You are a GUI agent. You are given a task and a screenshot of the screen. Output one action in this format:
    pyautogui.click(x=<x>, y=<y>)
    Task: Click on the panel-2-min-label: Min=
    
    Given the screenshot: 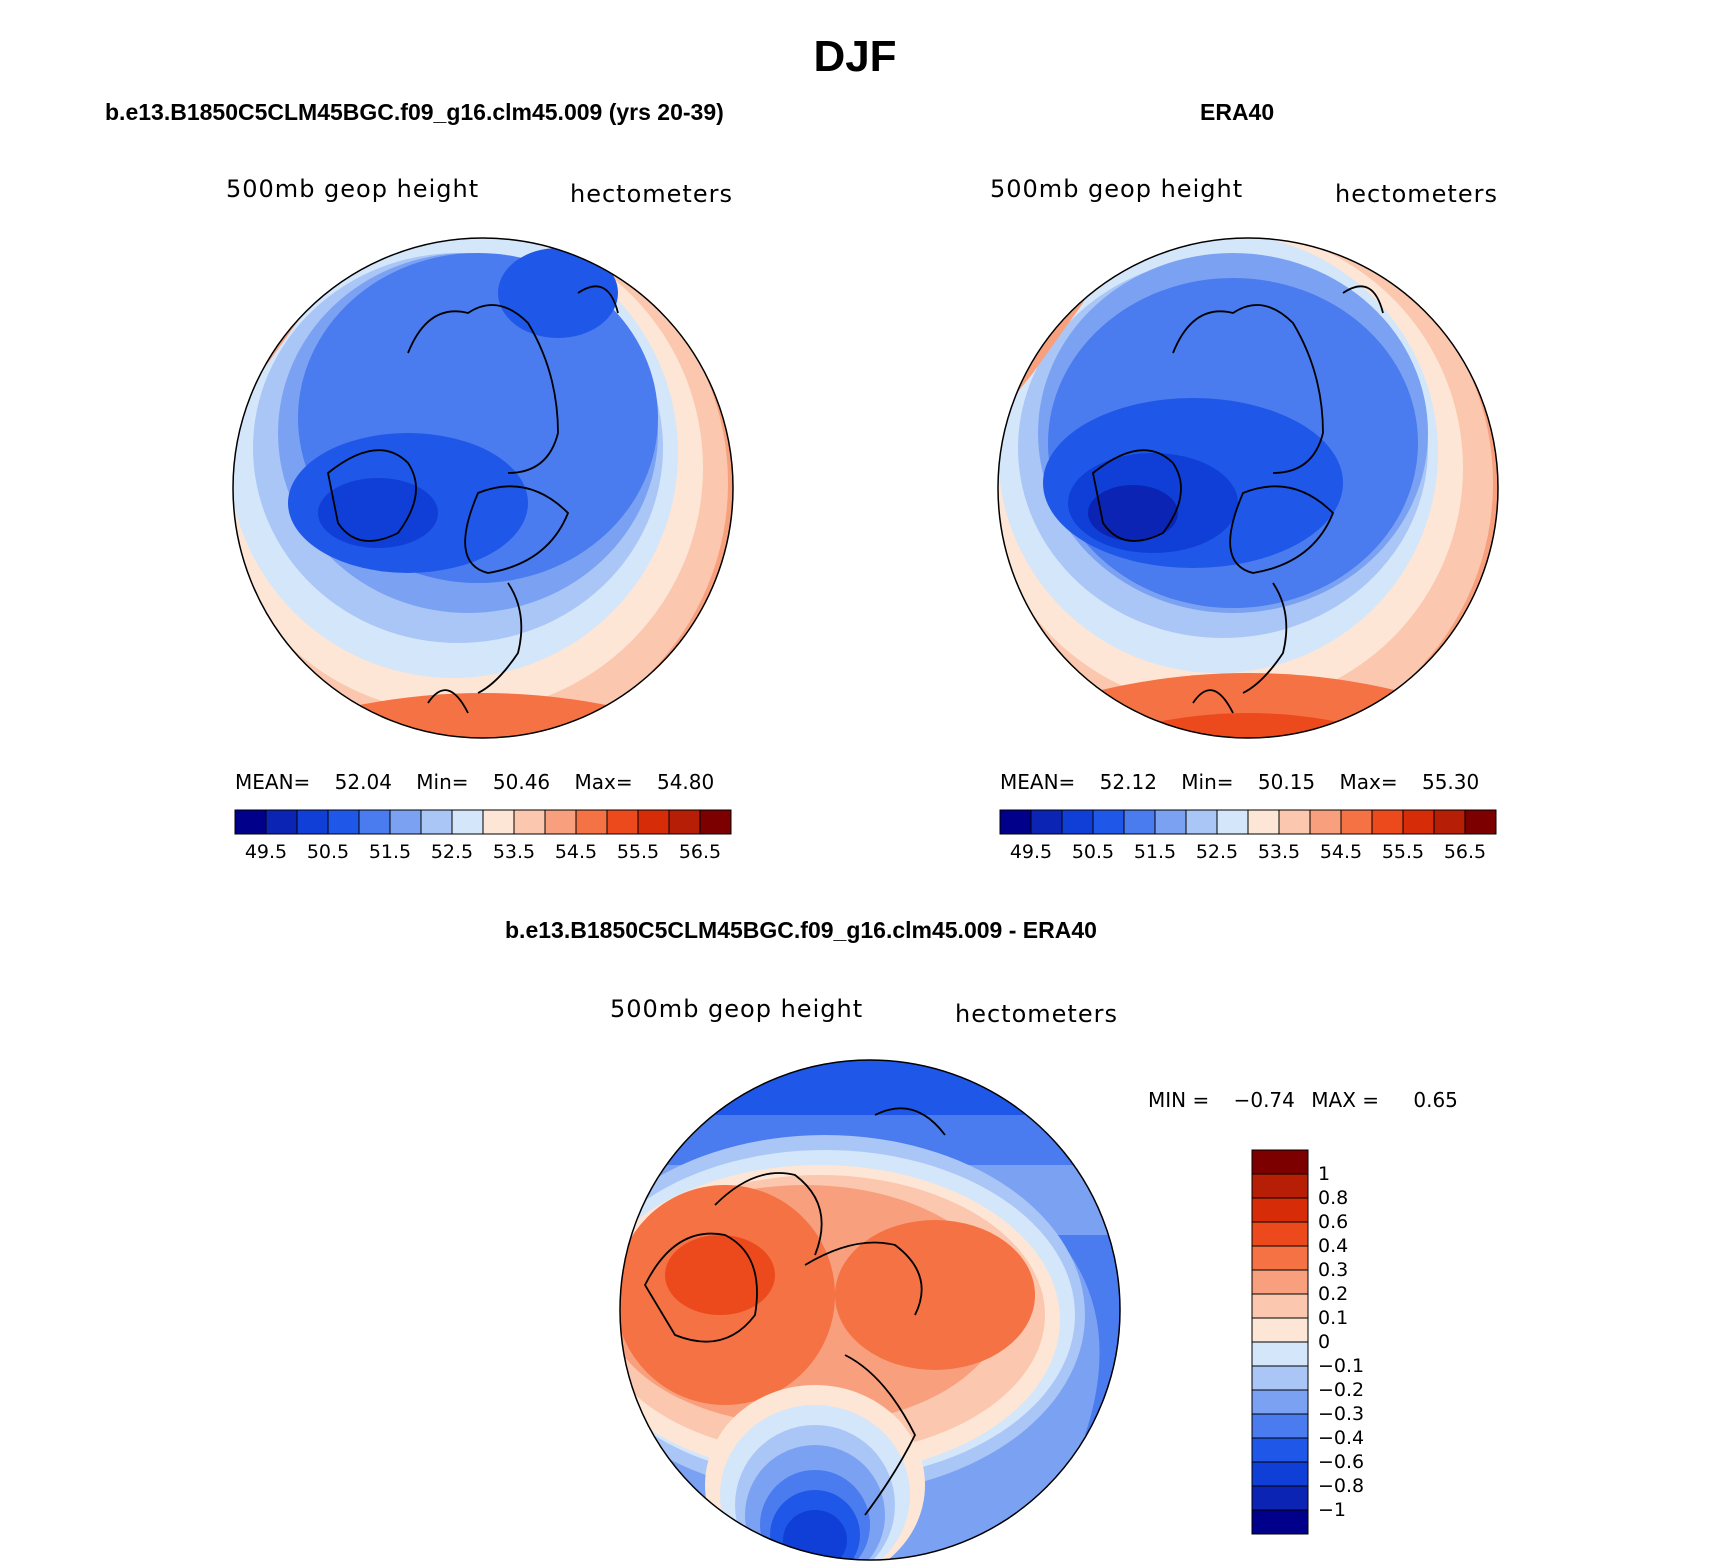 What is the action you would take?
    pyautogui.click(x=1207, y=782)
    